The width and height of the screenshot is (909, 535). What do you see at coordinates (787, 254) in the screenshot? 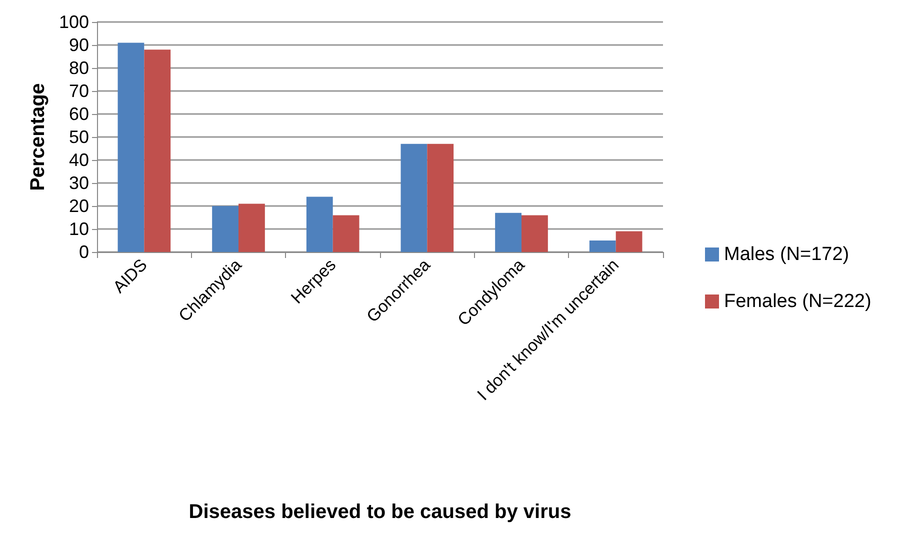
I see `legend-label: Males (N=172)` at bounding box center [787, 254].